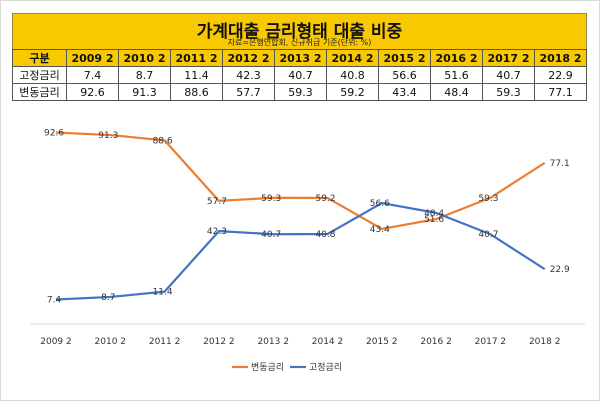 Image resolution: width=600 pixels, height=401 pixels. I want to click on table-column-header: 2016 2, so click(456, 58).